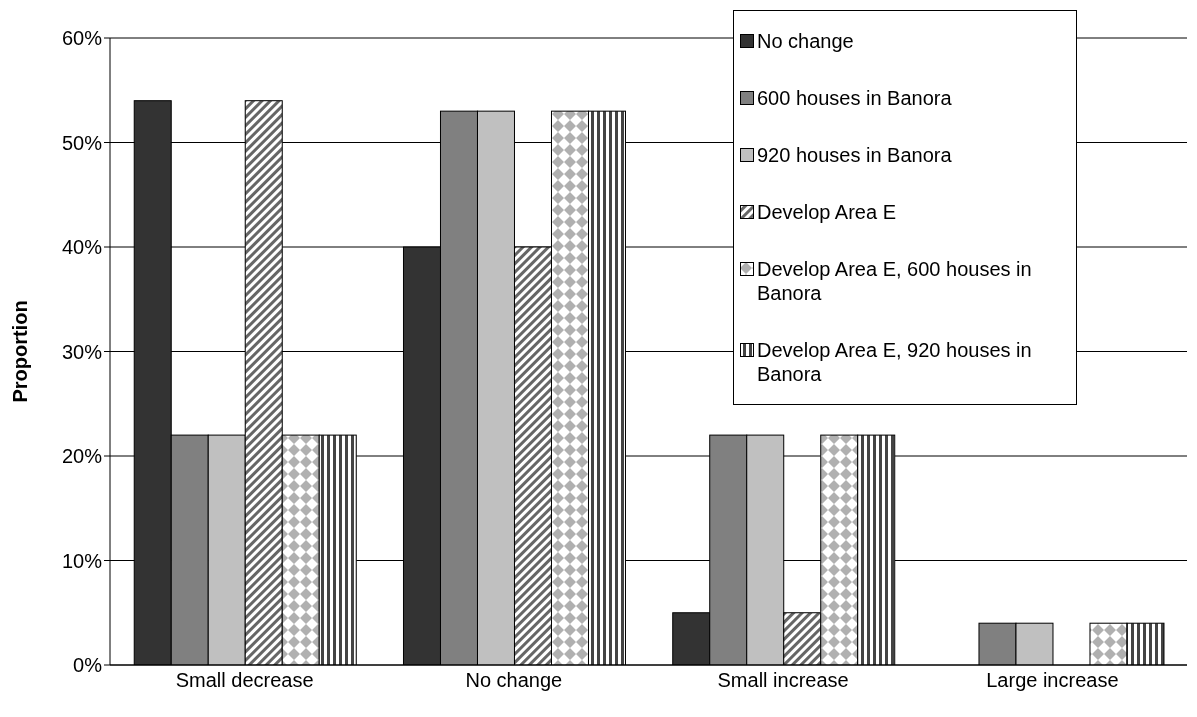  What do you see at coordinates (244, 680) in the screenshot?
I see `x-tick-label: Small decrease` at bounding box center [244, 680].